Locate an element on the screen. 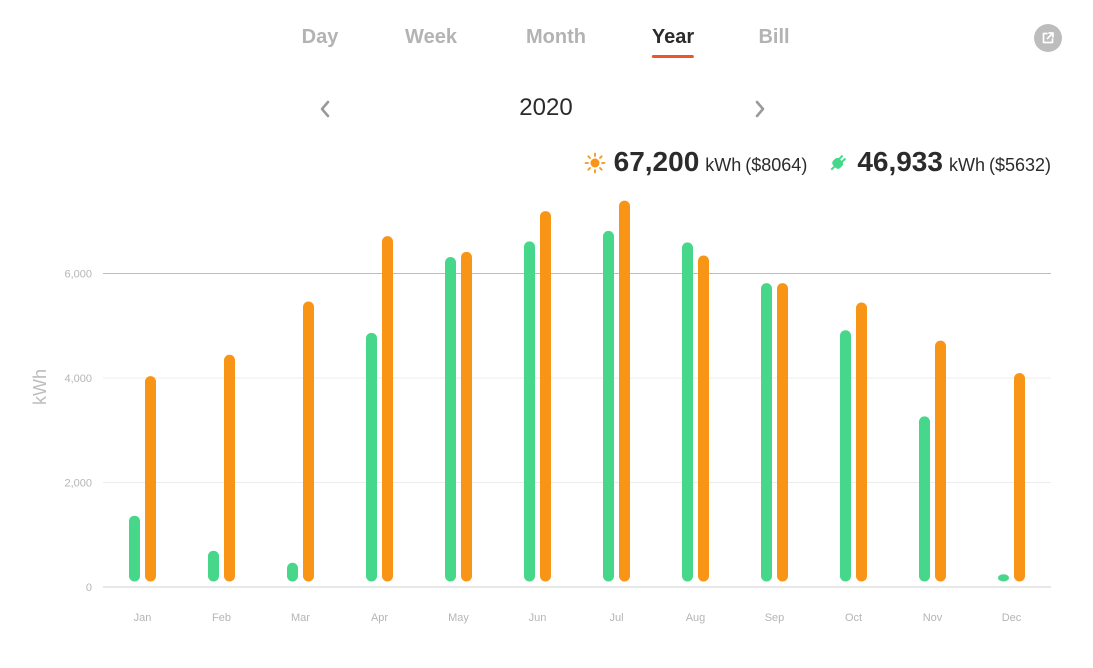 This screenshot has width=1093, height=668. tab-week: Week is located at coordinates (431, 37).